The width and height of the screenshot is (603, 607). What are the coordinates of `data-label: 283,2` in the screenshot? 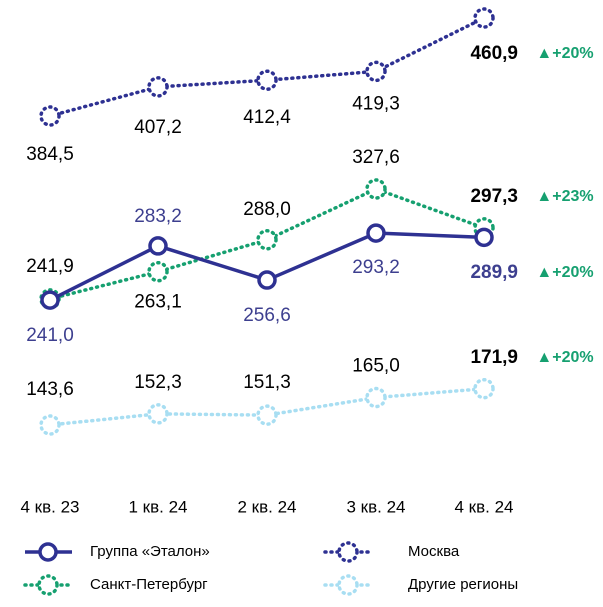 It's located at (158, 216).